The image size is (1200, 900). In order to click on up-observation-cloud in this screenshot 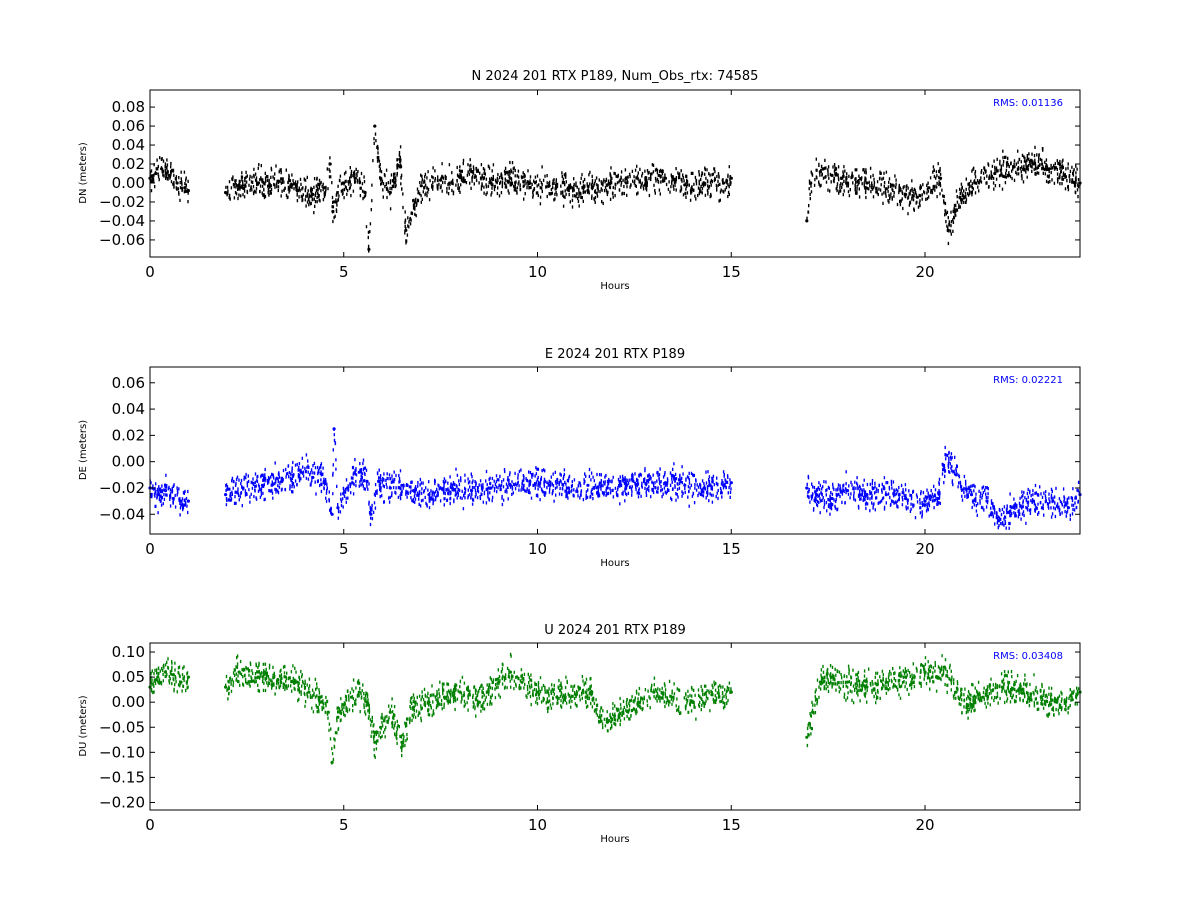, I will do `click(614, 708)`.